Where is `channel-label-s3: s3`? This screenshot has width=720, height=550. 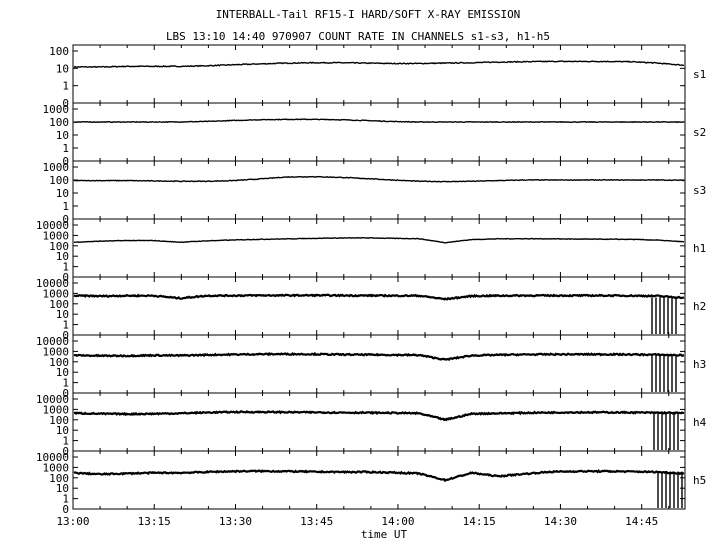 channel-label-s3: s3 is located at coordinates (699, 190).